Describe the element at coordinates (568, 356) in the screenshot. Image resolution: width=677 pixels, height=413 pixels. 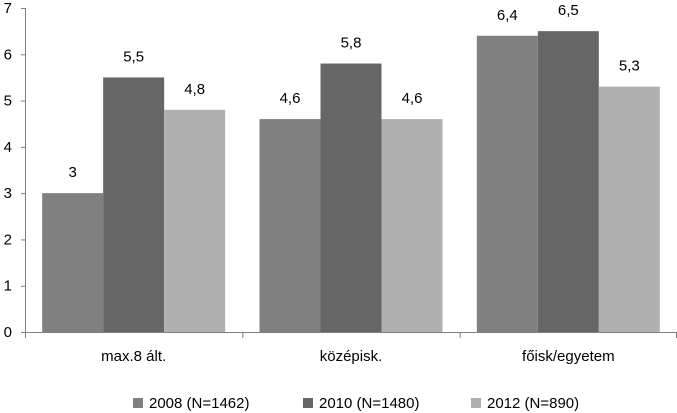
I see `category-label: főisk/egyetem` at that location.